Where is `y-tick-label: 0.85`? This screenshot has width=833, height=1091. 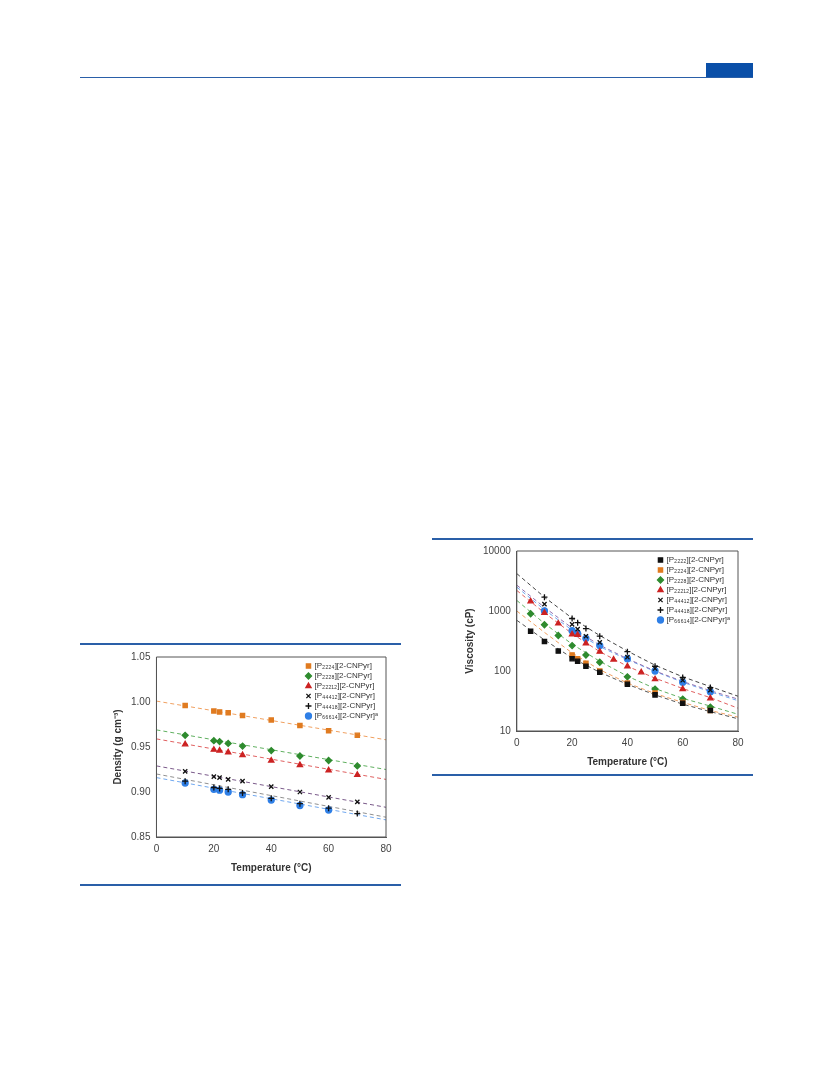
y-tick-label: 0.85 is located at coordinates (140, 836).